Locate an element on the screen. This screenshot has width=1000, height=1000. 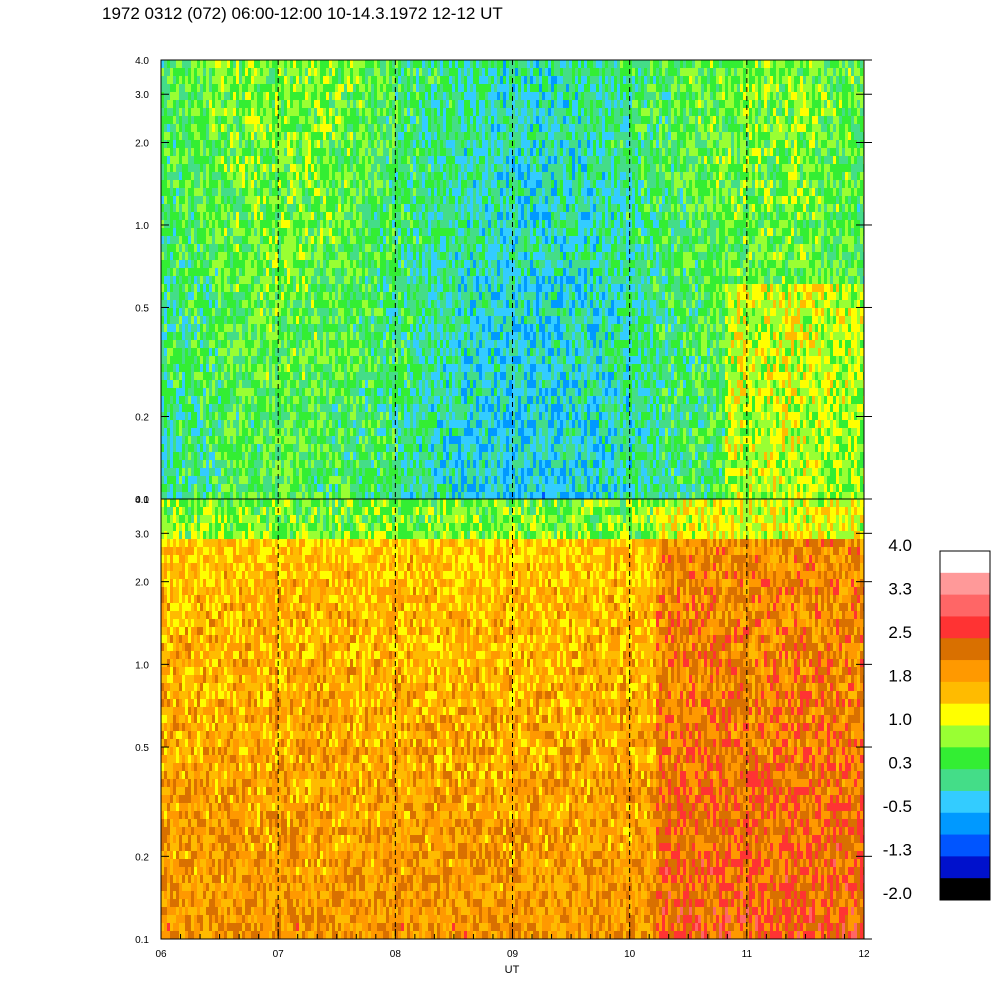
colorbar-label: 2.5 is located at coordinates (900, 632).